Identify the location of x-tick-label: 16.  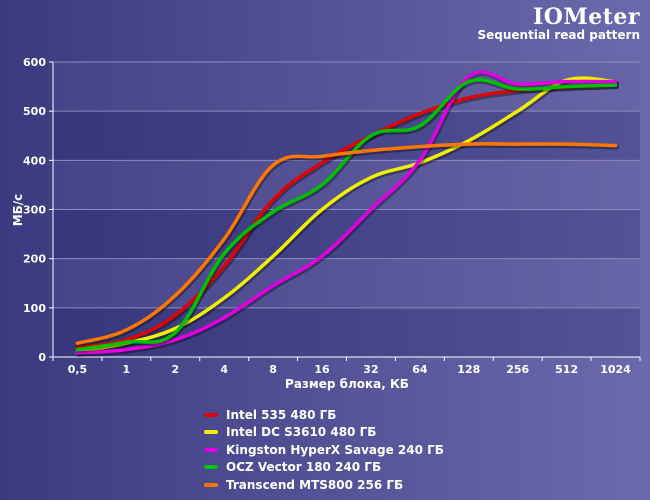
(322, 369).